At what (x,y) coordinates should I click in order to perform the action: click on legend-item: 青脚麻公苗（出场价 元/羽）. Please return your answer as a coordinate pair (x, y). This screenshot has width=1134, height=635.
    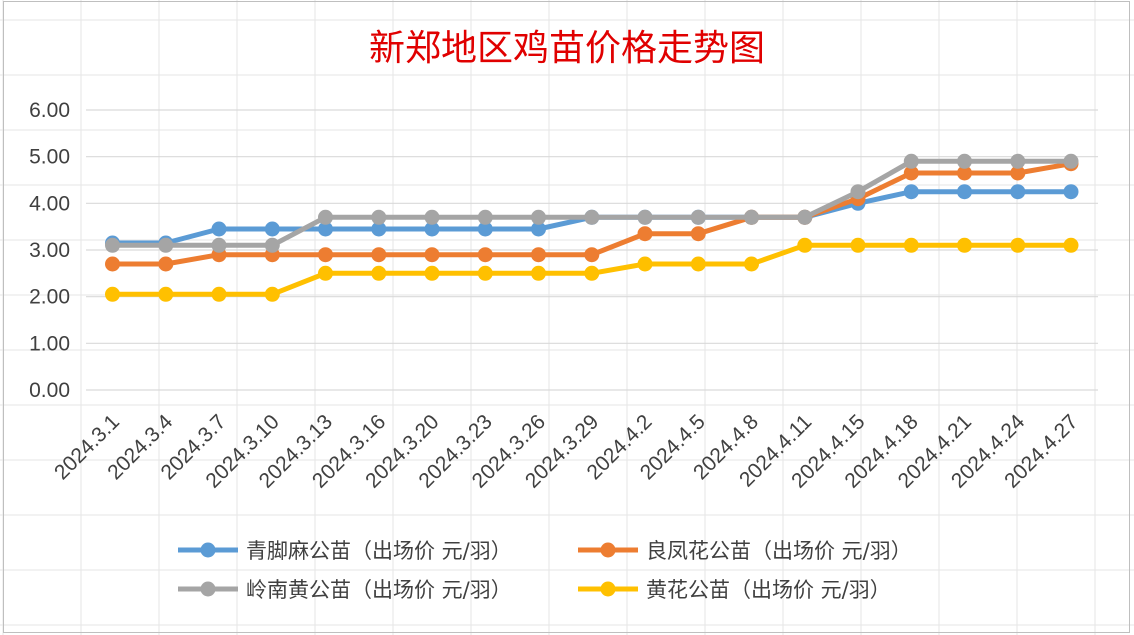
    Looking at the image, I should click on (345, 551).